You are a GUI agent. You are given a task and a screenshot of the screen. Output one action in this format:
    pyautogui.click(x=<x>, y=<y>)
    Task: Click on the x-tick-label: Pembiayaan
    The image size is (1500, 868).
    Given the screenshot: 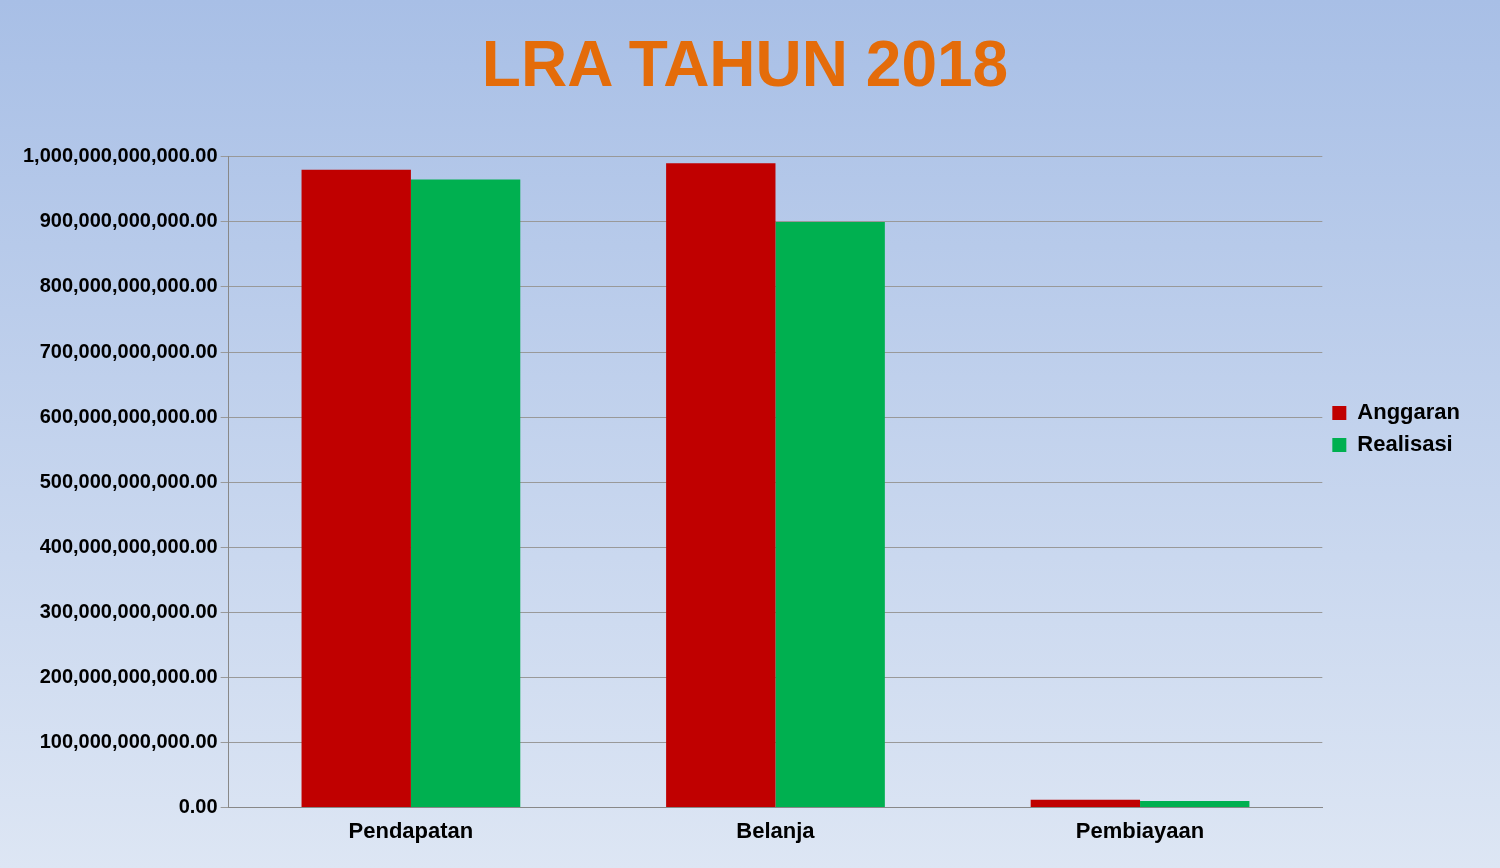 What is the action you would take?
    pyautogui.click(x=1140, y=830)
    